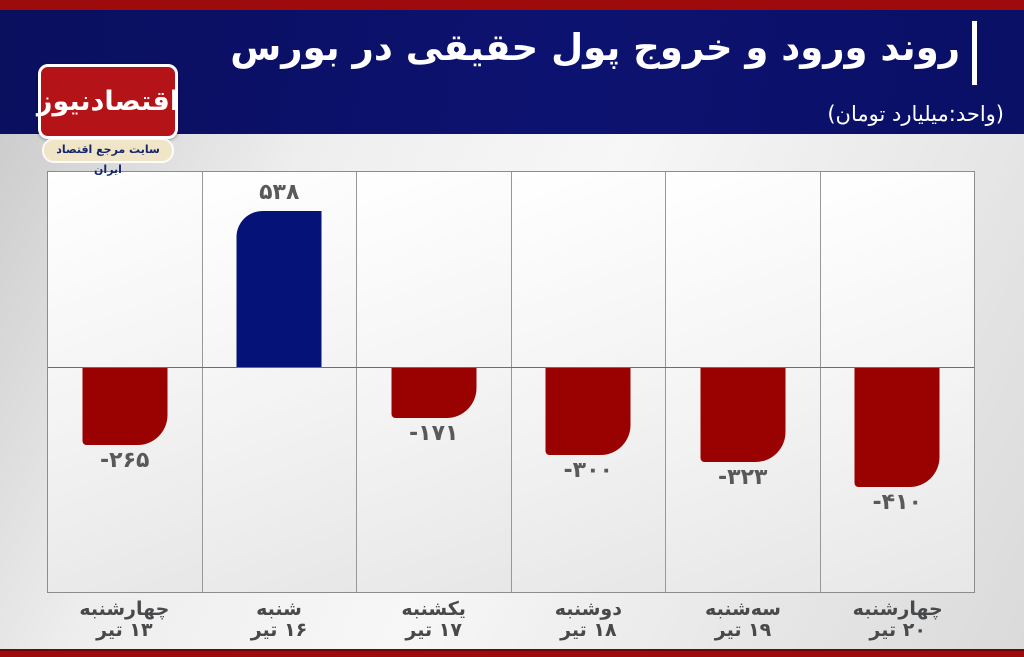 The image size is (1024, 657). I want to click on bar-value-label: -۲۶۵, so click(125, 460).